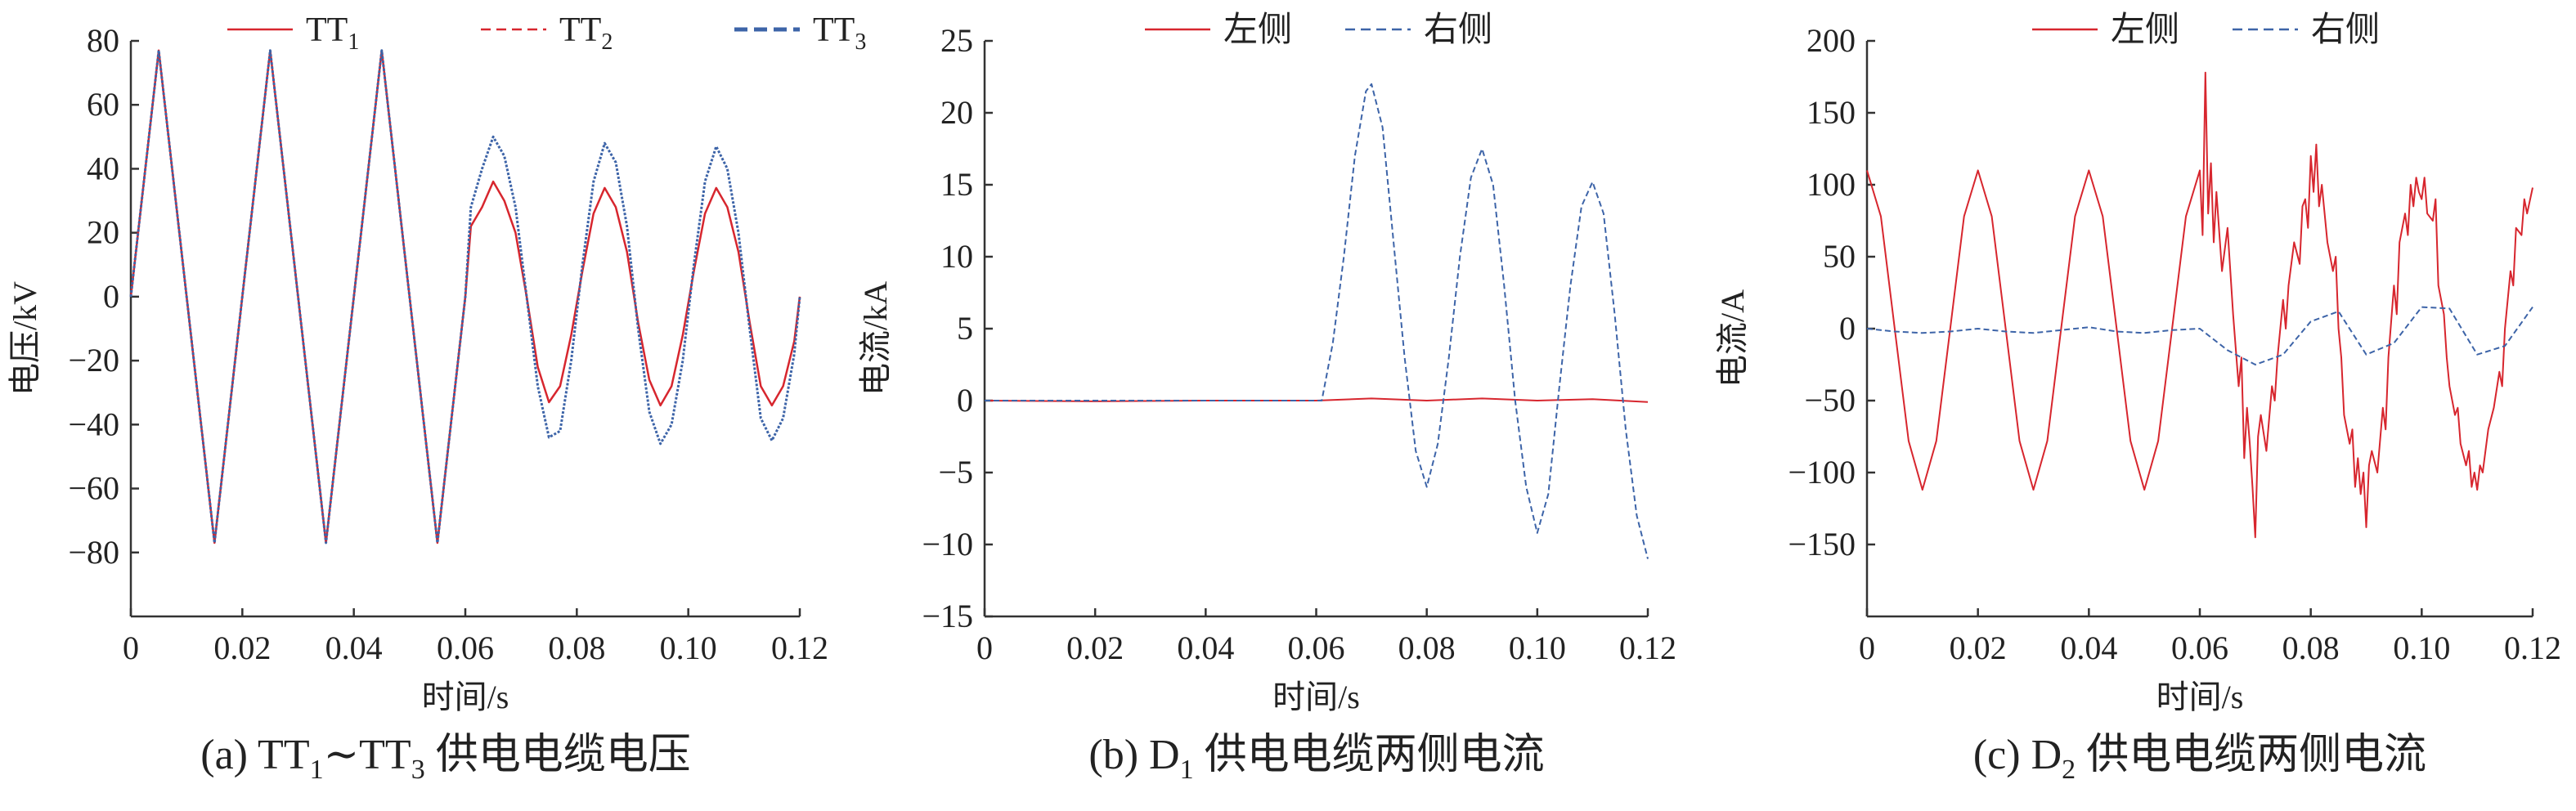 Image resolution: width=2576 pixels, height=811 pixels. Describe the element at coordinates (2069, 770) in the screenshot. I see `caption-sub1: 2` at that location.